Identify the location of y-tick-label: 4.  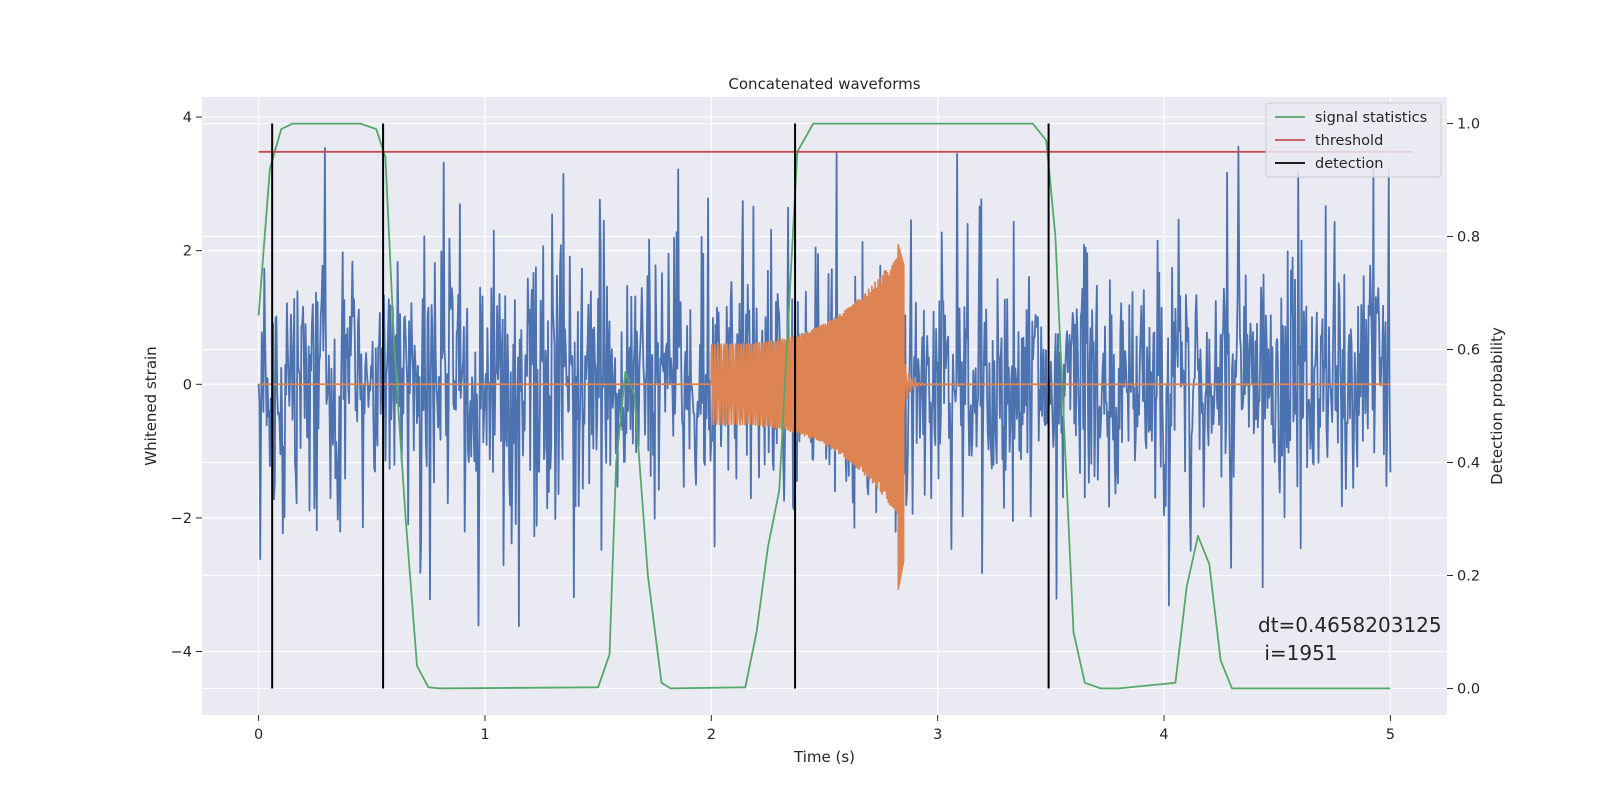
(187, 118).